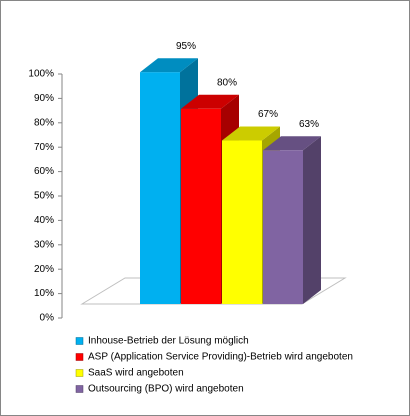 This screenshot has width=410, height=416. Describe the element at coordinates (227, 82) in the screenshot. I see `value-label: 80%` at that location.